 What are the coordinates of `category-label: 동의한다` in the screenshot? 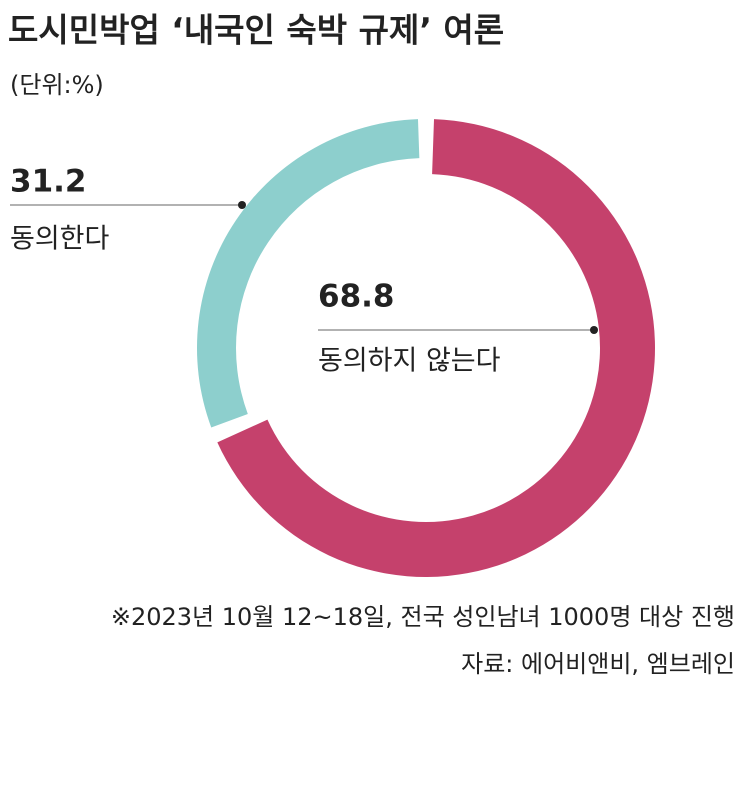 It's located at (60, 239).